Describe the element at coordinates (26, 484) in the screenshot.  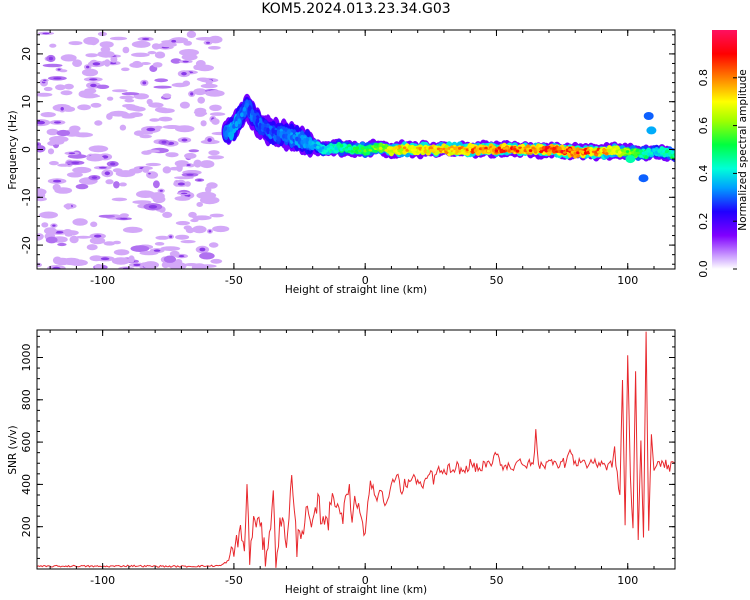
I see `snr-y-tick-label: 400` at that location.